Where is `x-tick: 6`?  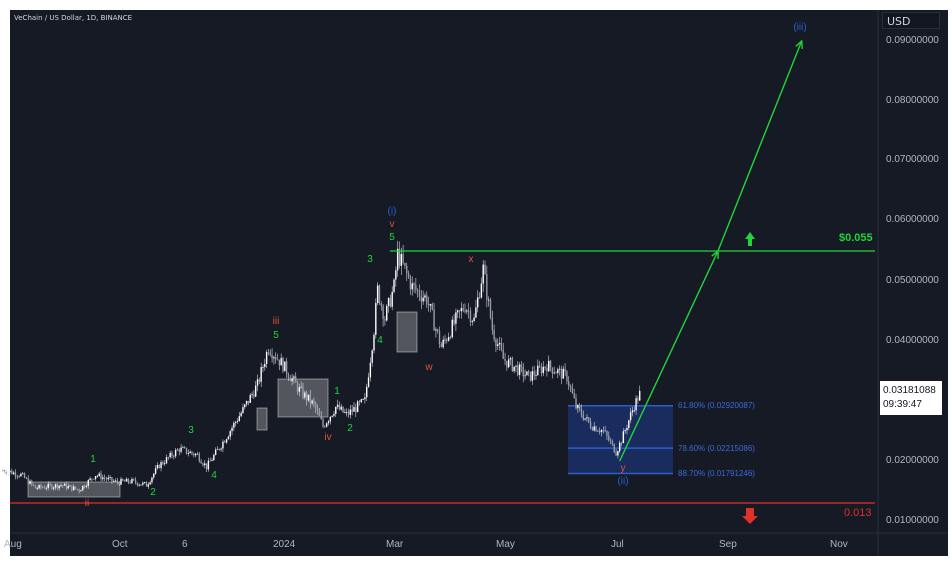
x-tick: 6 is located at coordinates (185, 544).